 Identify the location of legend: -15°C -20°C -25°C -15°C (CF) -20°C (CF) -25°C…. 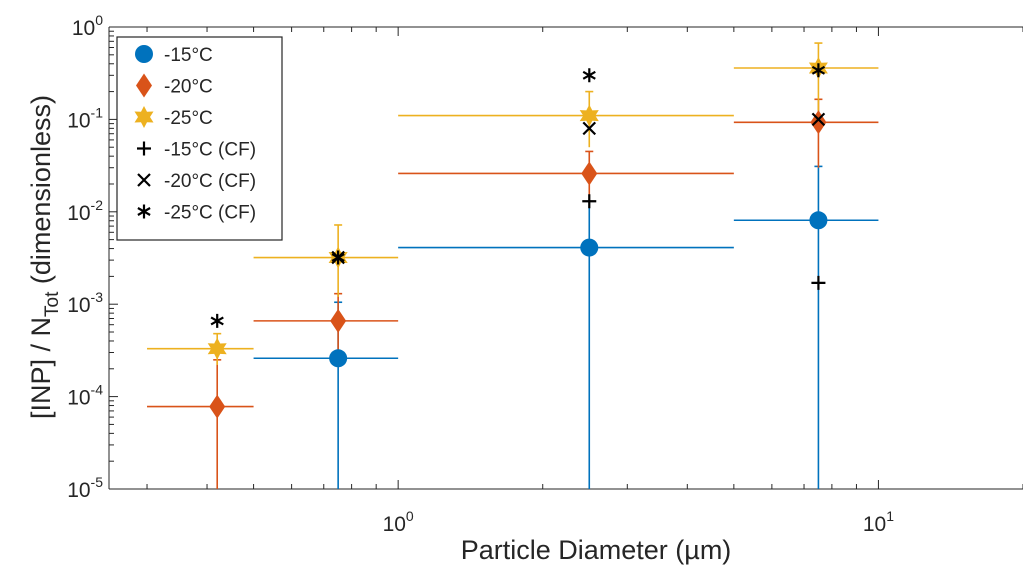
(199, 138).